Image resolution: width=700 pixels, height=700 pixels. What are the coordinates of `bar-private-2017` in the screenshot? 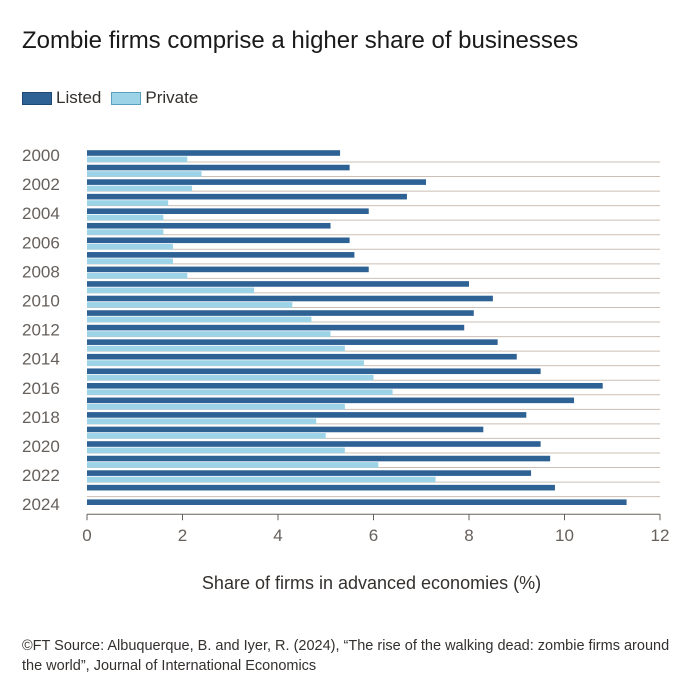 It's located at (216, 406).